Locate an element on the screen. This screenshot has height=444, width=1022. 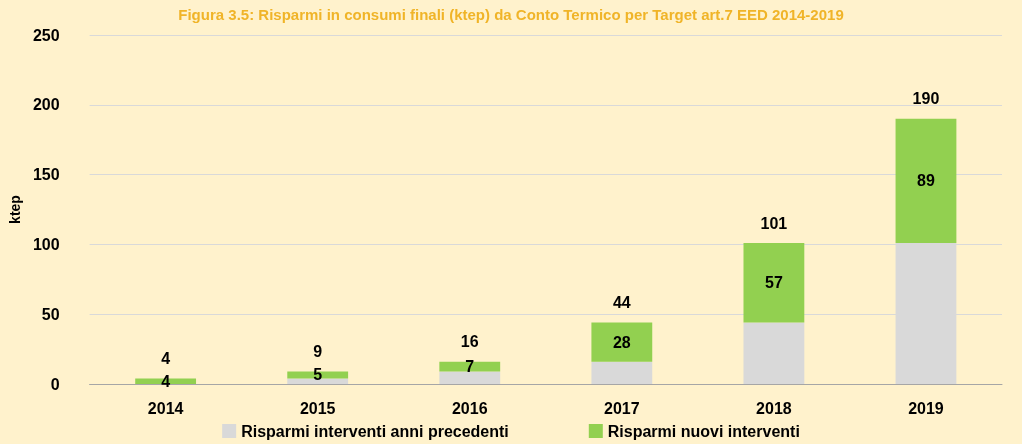
data-label: 7 is located at coordinates (470, 367).